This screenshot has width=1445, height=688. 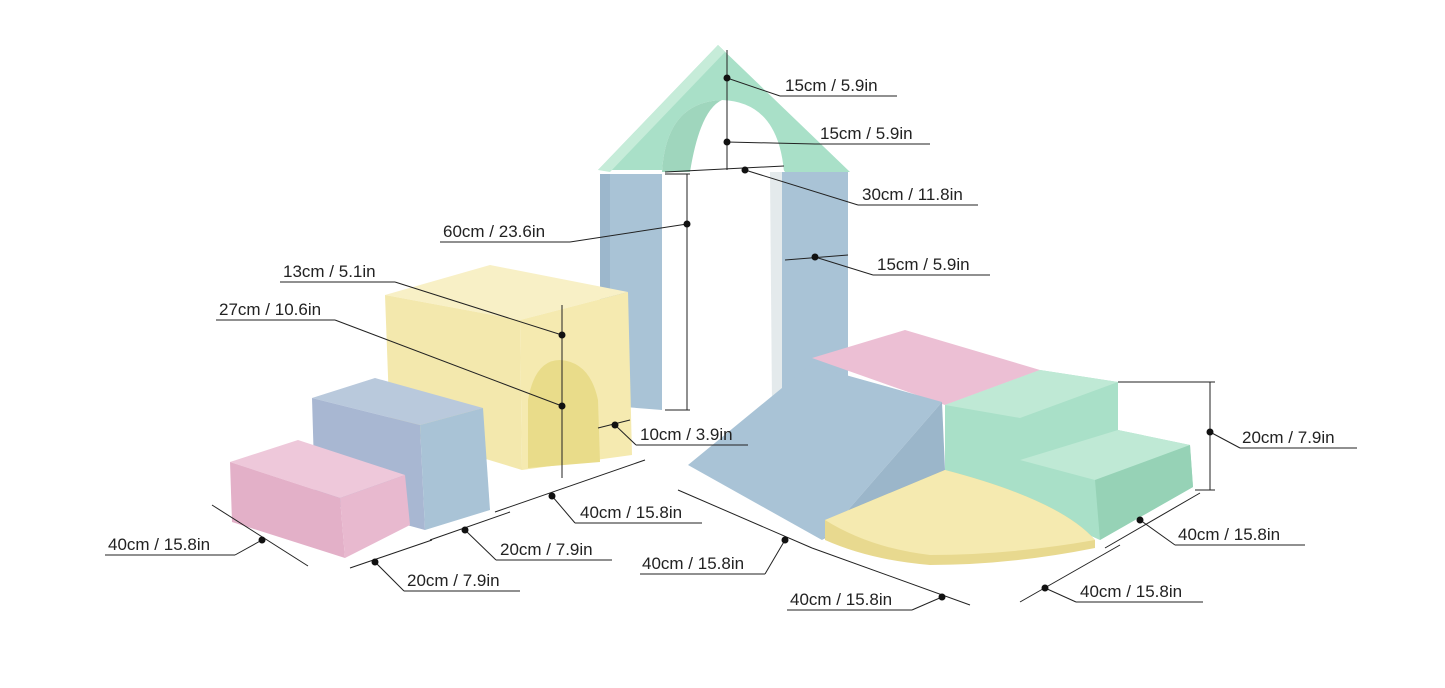 I want to click on blue-ramp, so click(x=816, y=452).